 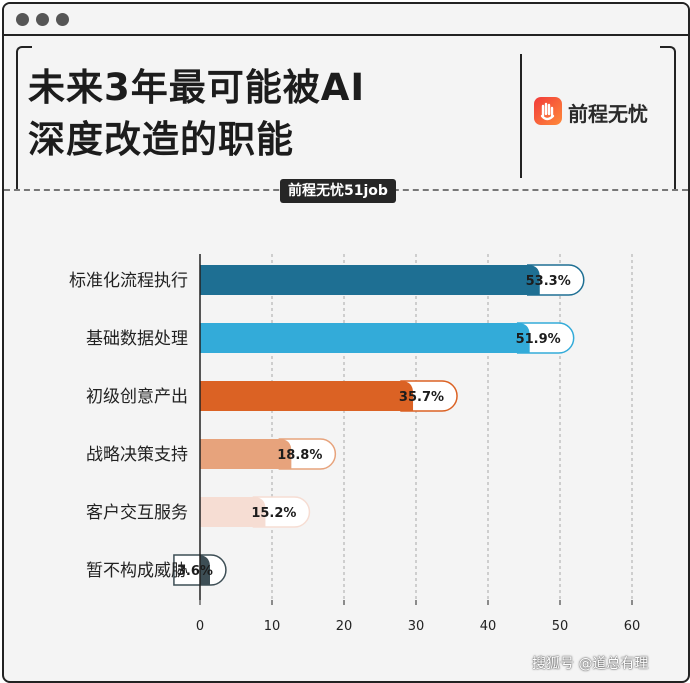 I want to click on x-tick-label: 10, so click(x=272, y=626).